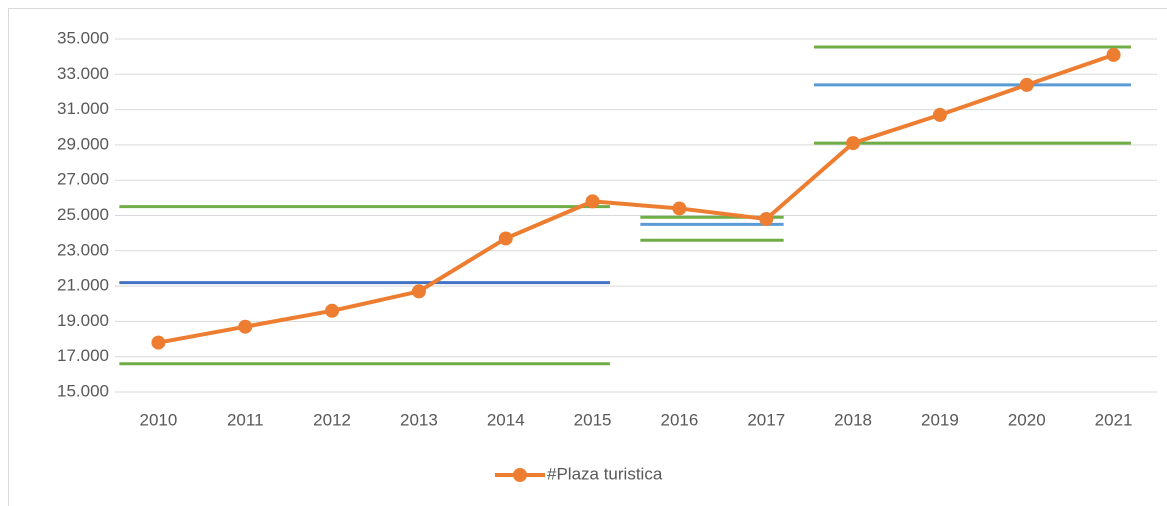 The height and width of the screenshot is (506, 1167). I want to click on x-tick-label: 2018, so click(853, 419).